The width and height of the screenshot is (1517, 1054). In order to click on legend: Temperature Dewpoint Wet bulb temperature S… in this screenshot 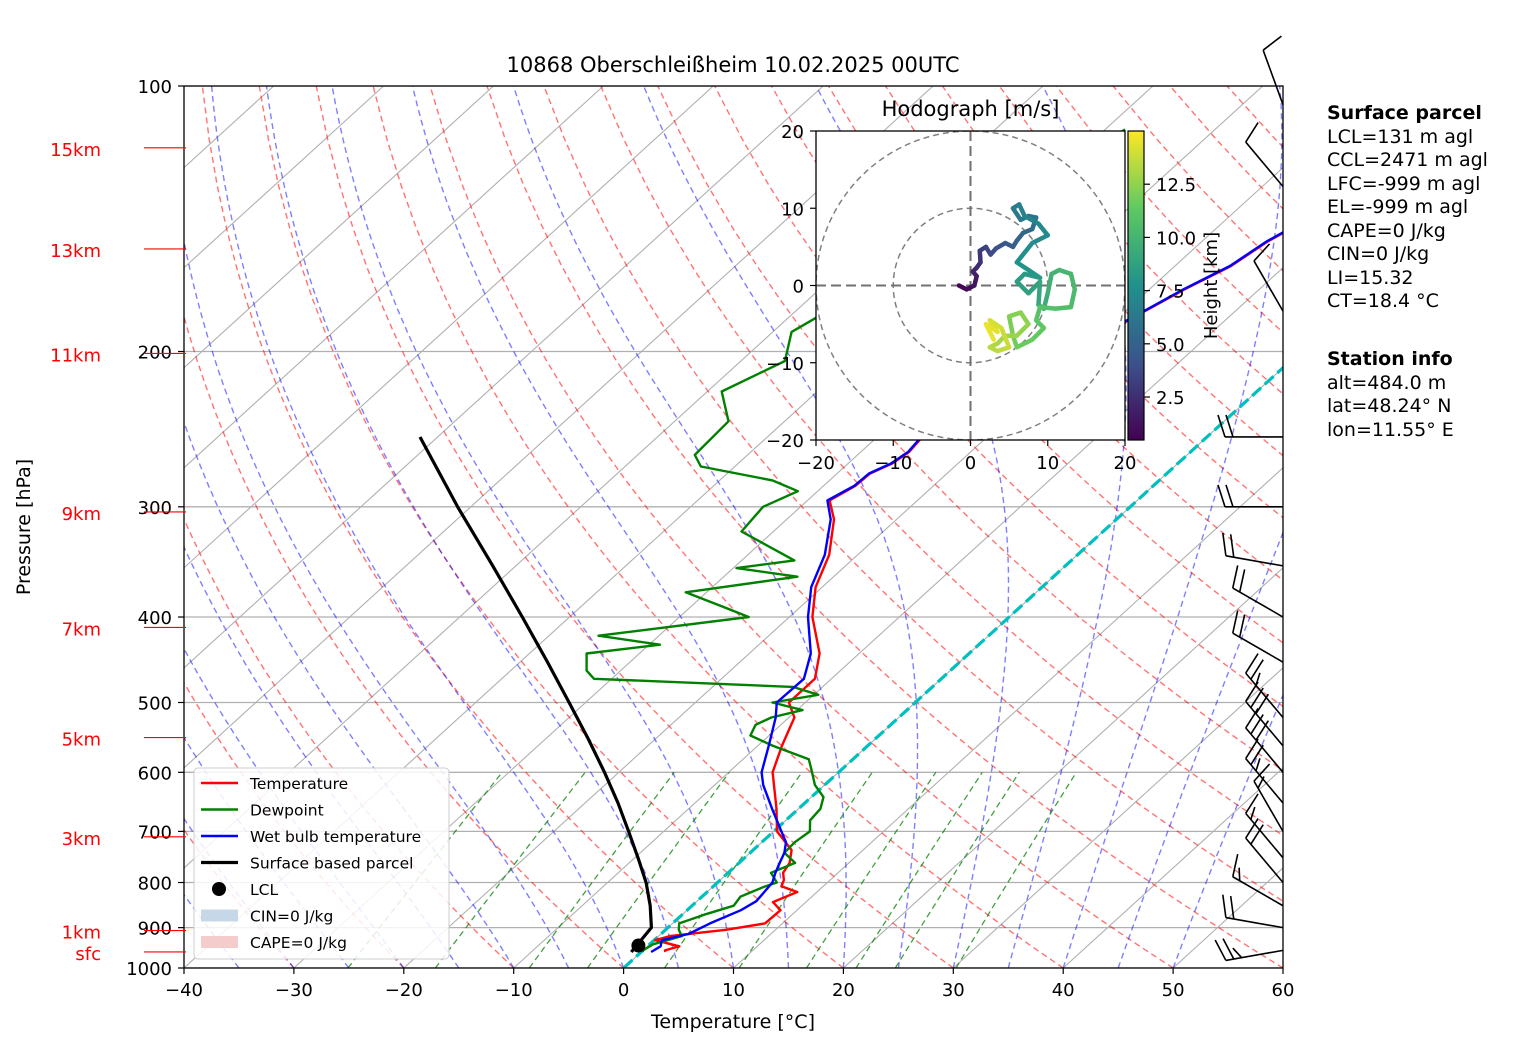, I will do `click(321, 863)`.